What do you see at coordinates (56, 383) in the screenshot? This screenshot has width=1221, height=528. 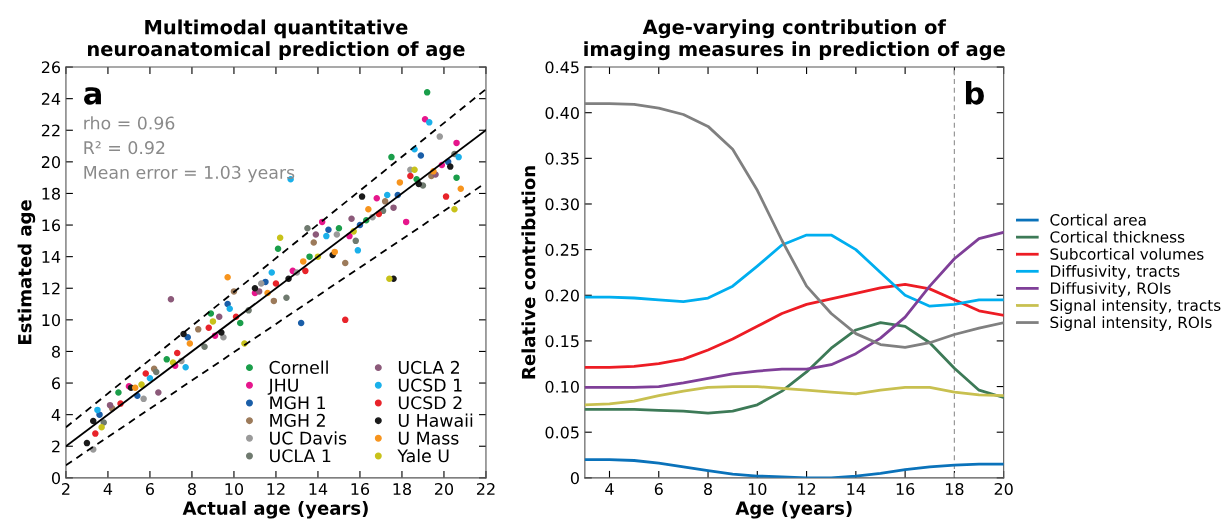 I see `y-tick-label: 6` at bounding box center [56, 383].